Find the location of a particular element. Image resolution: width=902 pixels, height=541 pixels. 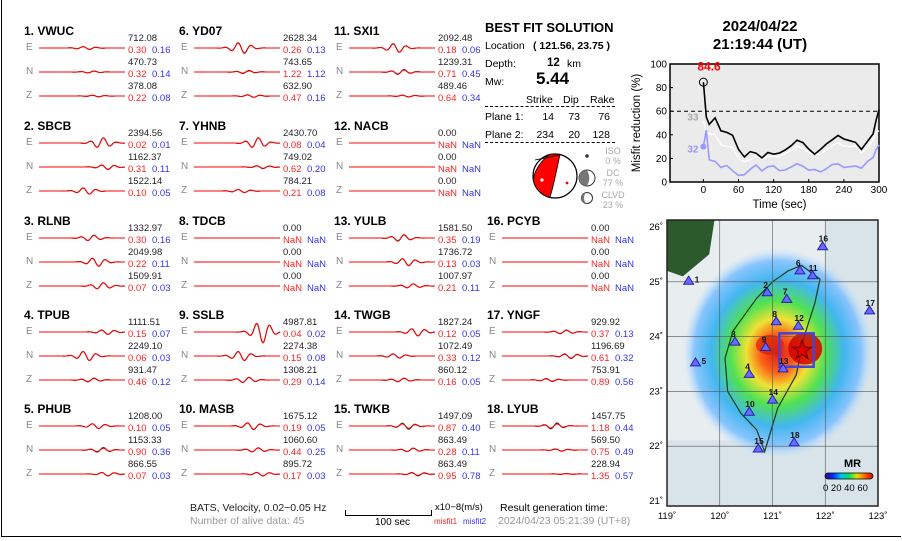

amplitude-value: 632.90 is located at coordinates (298, 86).